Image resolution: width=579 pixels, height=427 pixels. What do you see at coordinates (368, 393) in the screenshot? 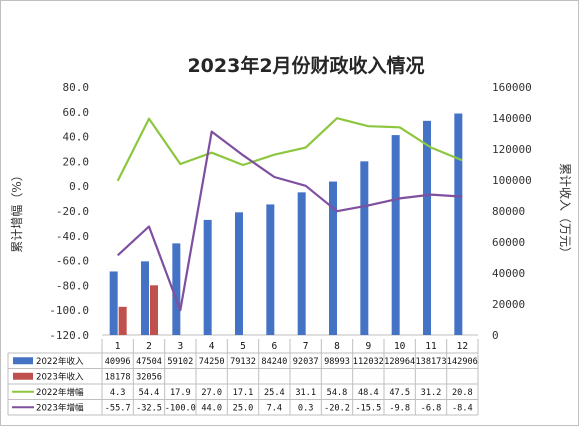
I see `data-label: 48.4` at bounding box center [368, 393].